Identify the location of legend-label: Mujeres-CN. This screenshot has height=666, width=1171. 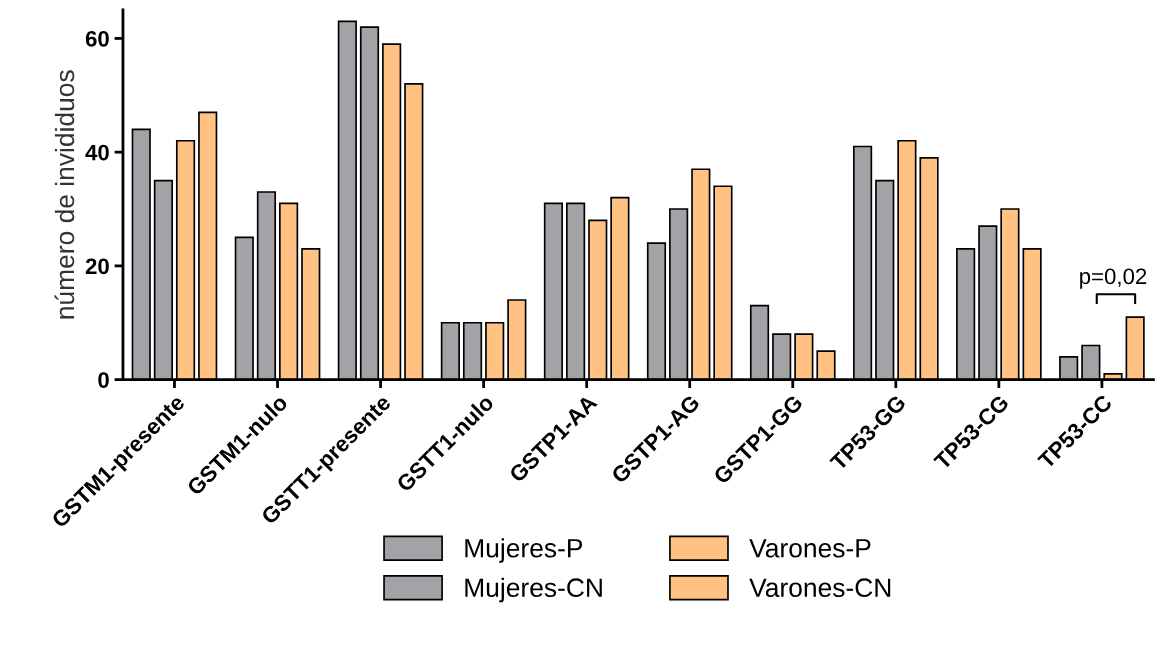
(533, 590).